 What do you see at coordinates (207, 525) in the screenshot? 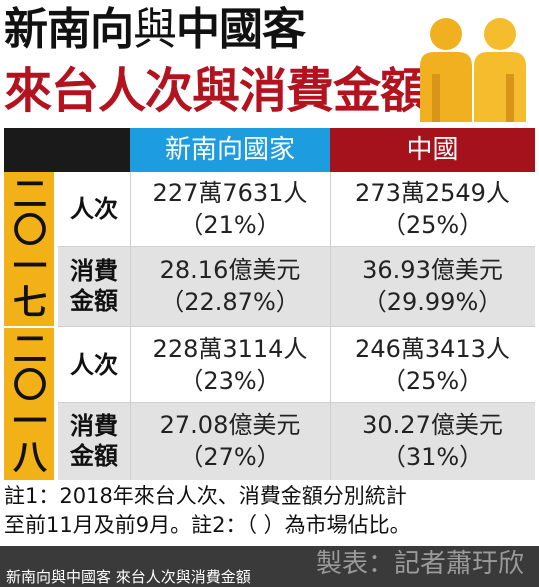
I see `footnote-line: 至前11月及前9月。註2：（ ）為市場佔比。` at bounding box center [207, 525].